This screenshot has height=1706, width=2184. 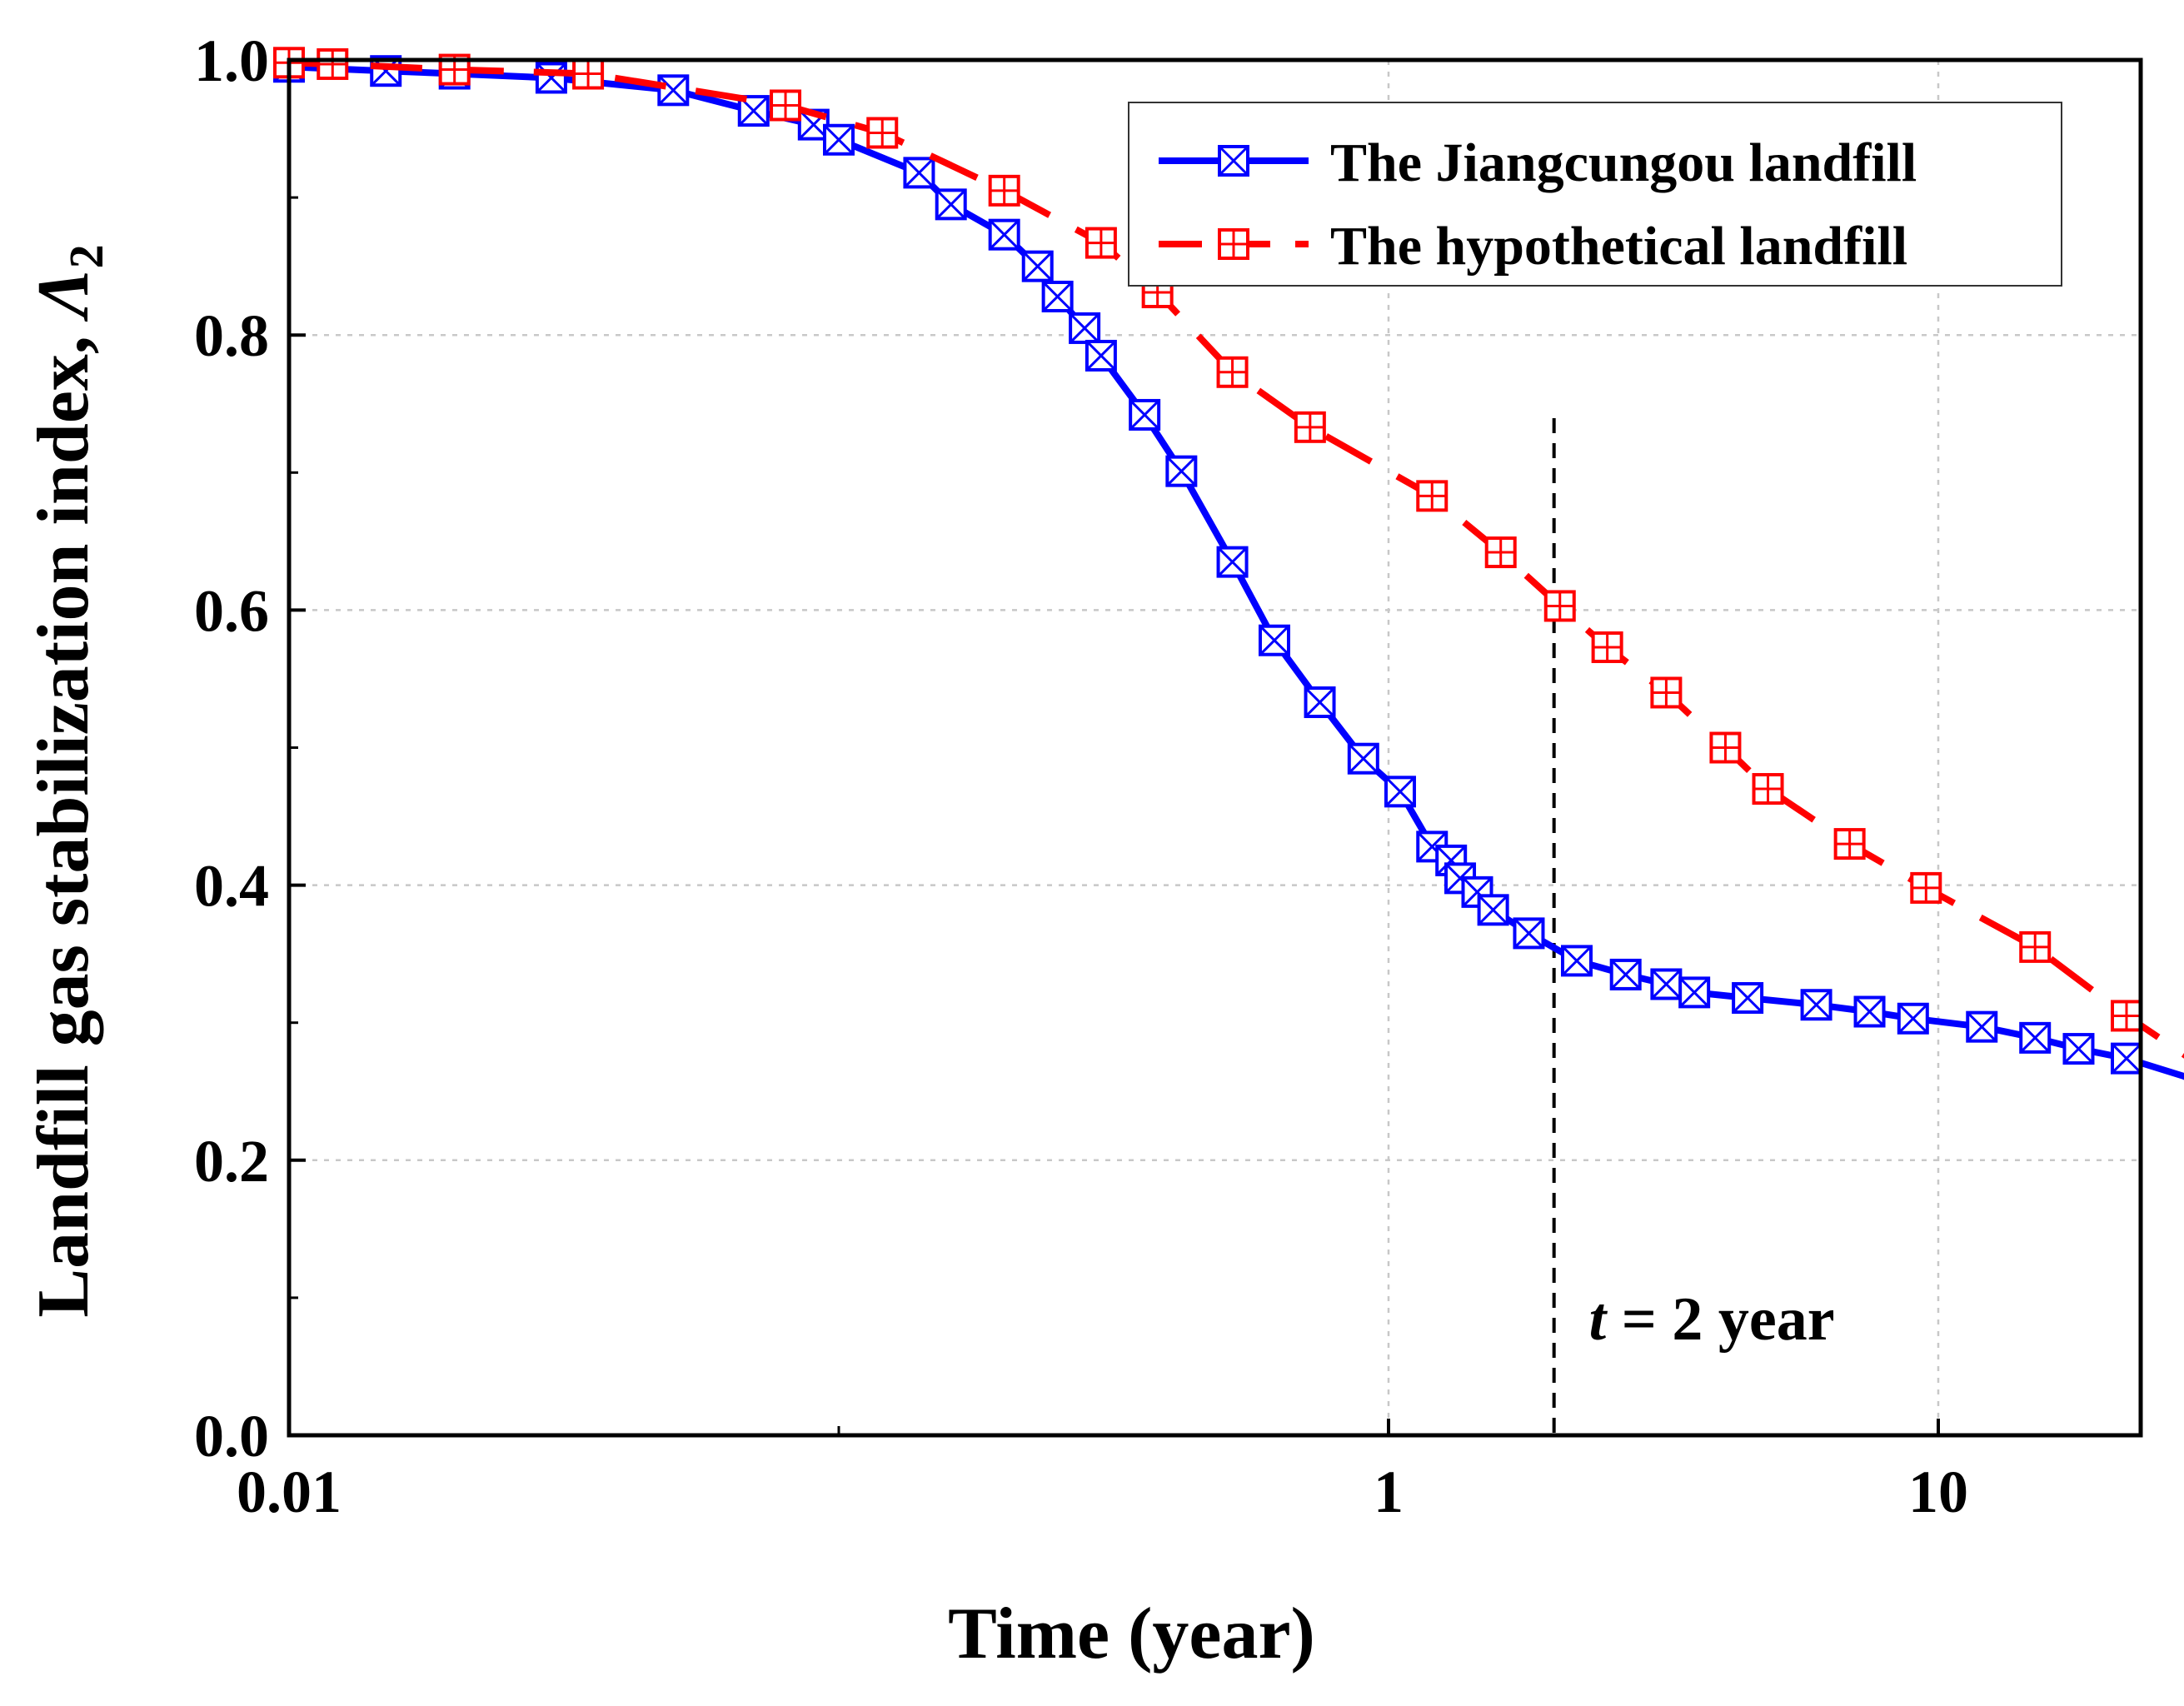 I want to click on annotation-layer: t = 2 year, so click(x=1693, y=926).